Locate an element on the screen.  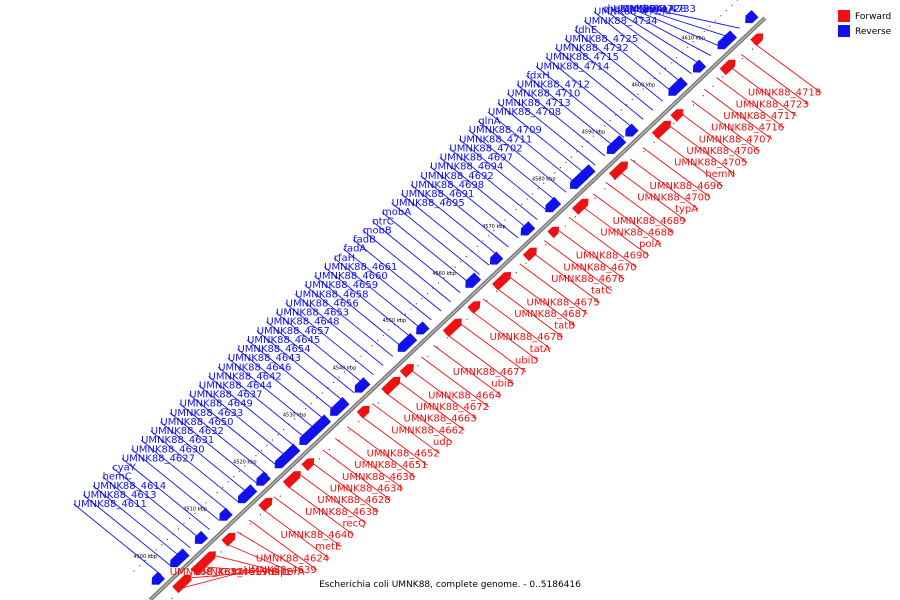
reverse-gene-label: UMNK88_4614 is located at coordinates (129, 486).